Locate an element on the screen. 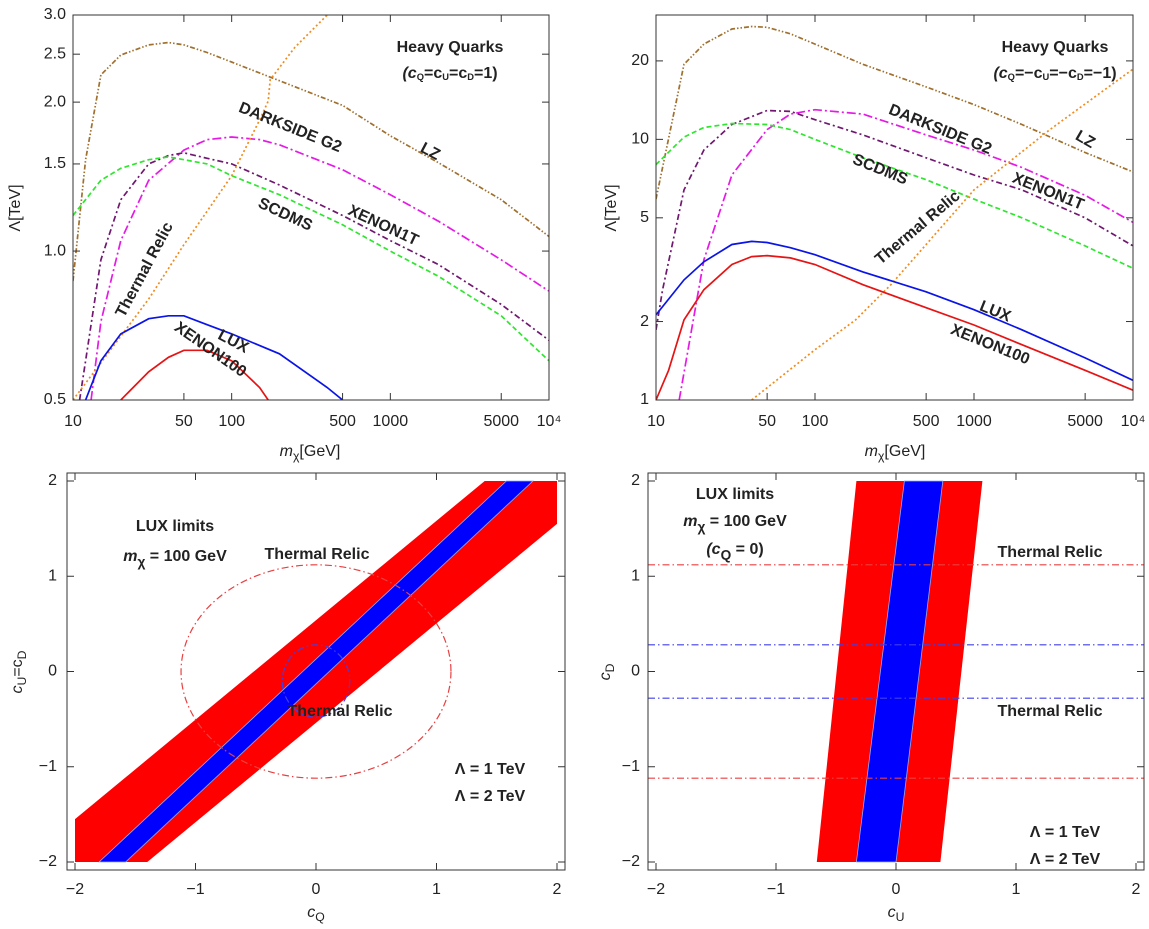 Image resolution: width=1149 pixels, height=929 pixels. y-tick-label: −2 is located at coordinates (48, 861).